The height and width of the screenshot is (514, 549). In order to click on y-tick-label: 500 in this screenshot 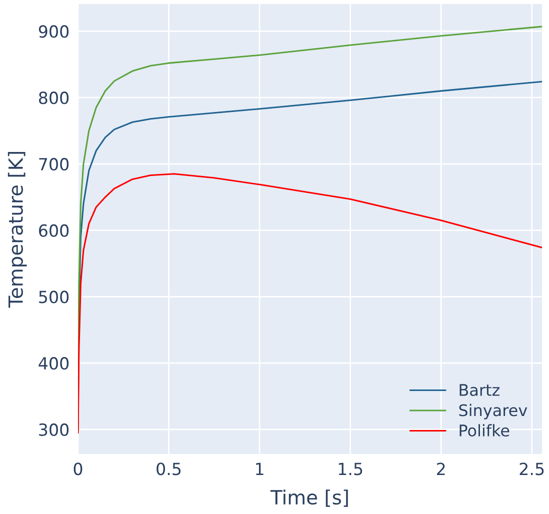, I will do `click(54, 297)`.